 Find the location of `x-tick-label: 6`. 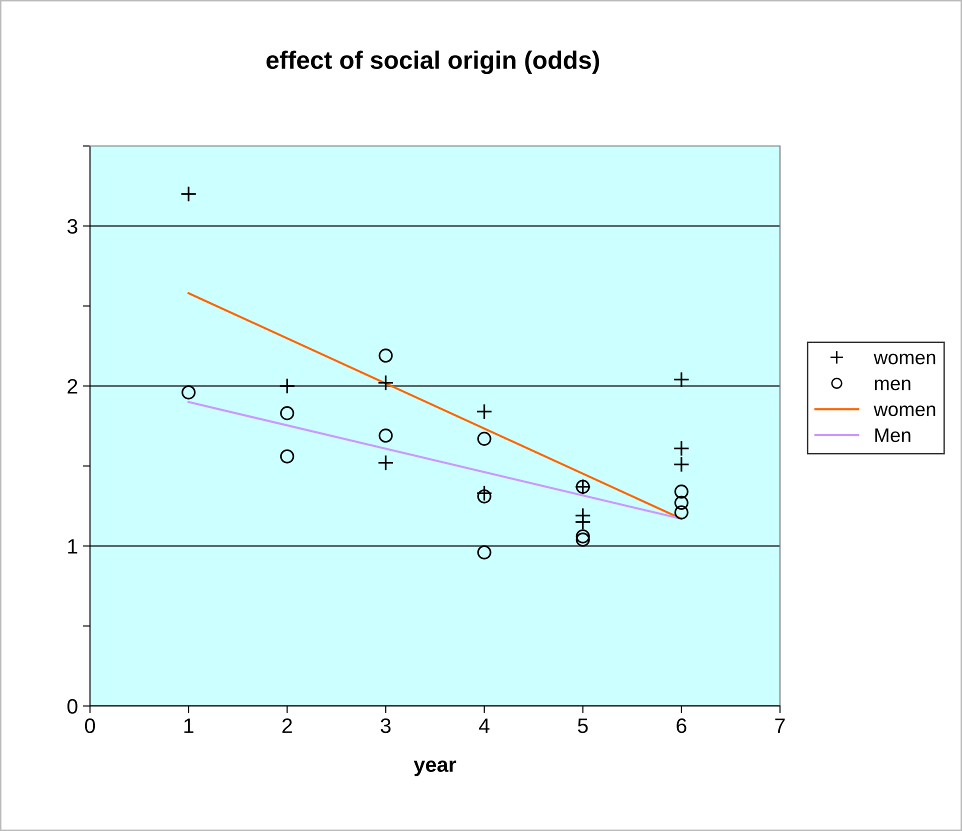

x-tick-label: 6 is located at coordinates (681, 726).